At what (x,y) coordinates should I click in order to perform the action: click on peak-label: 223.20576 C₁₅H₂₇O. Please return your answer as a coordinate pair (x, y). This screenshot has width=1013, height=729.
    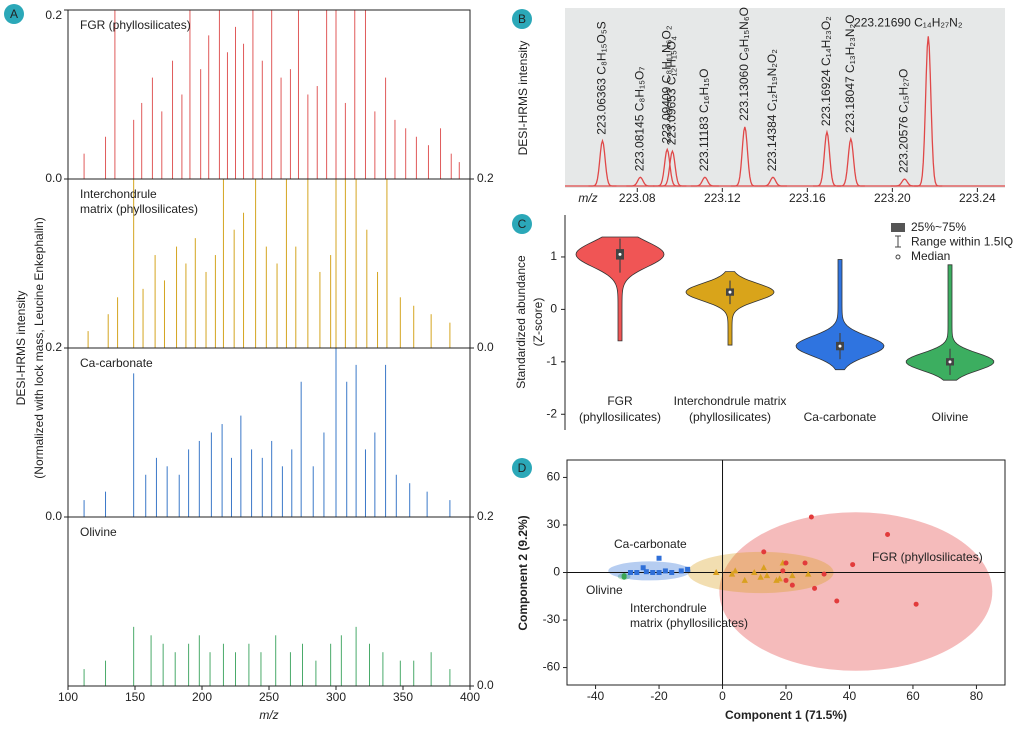
    Looking at the image, I should click on (904, 121).